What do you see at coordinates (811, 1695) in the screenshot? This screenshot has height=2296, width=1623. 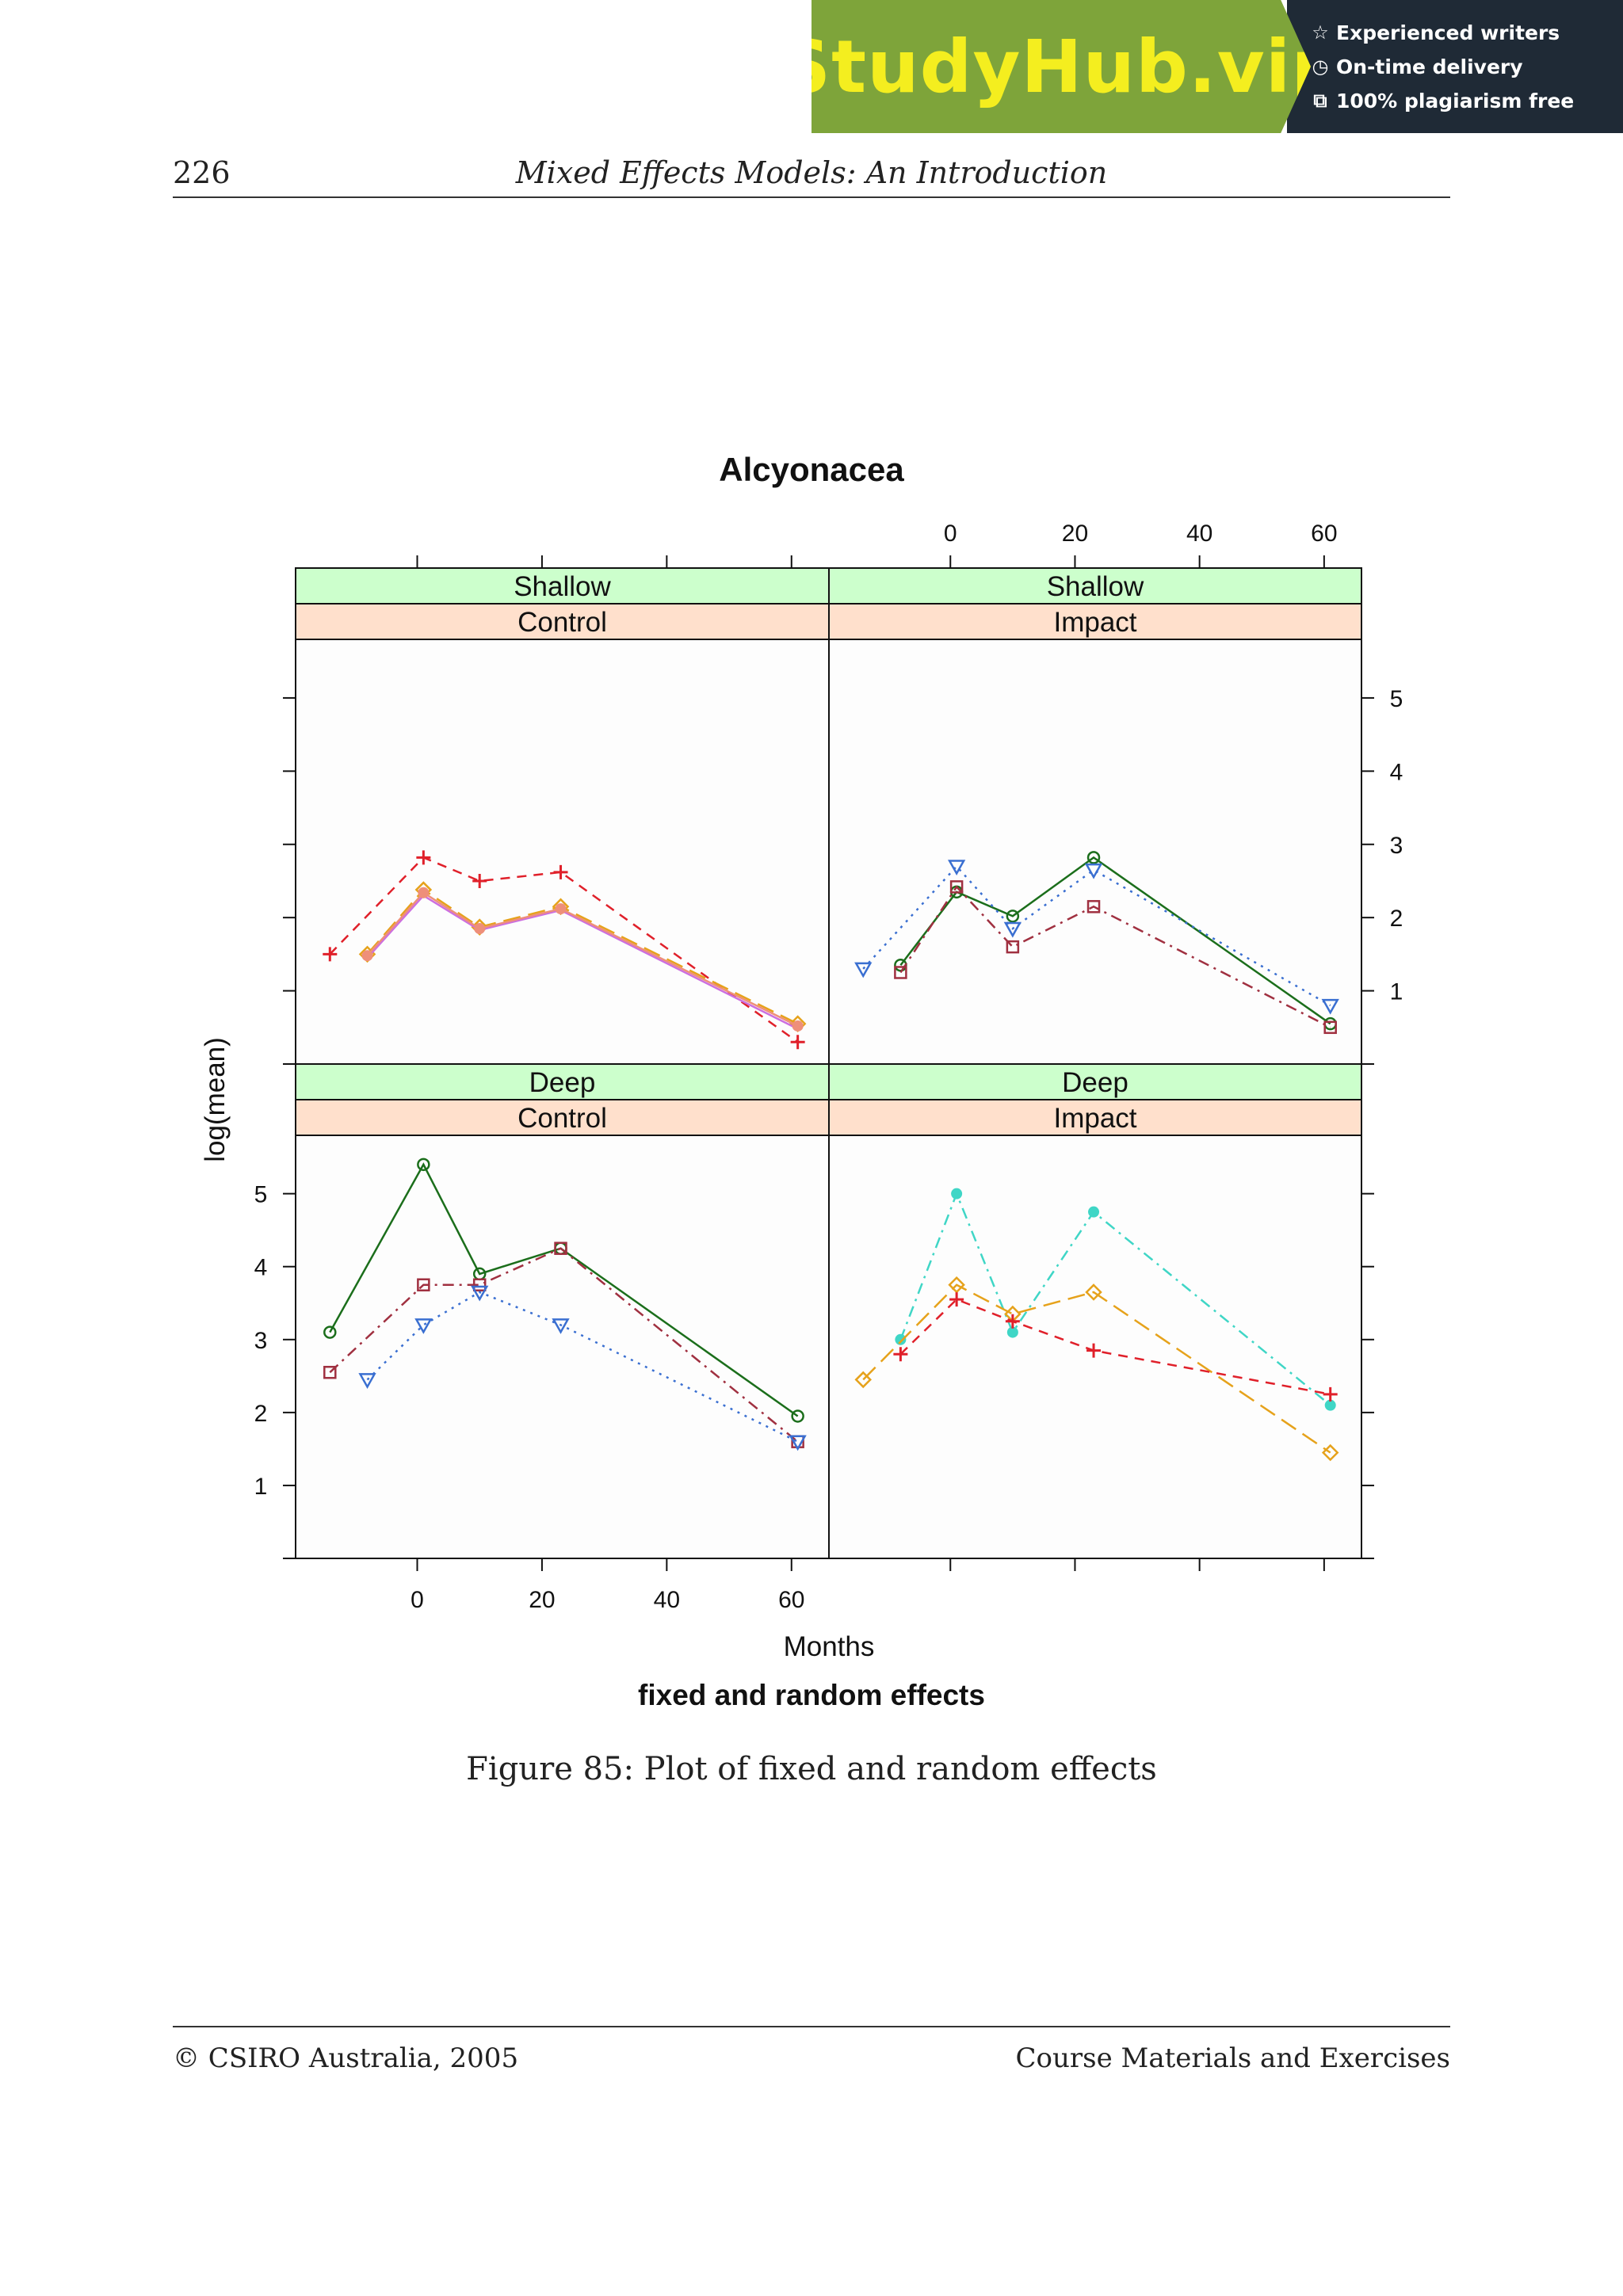 I see `chart-subtitle: fixed and random effects` at bounding box center [811, 1695].